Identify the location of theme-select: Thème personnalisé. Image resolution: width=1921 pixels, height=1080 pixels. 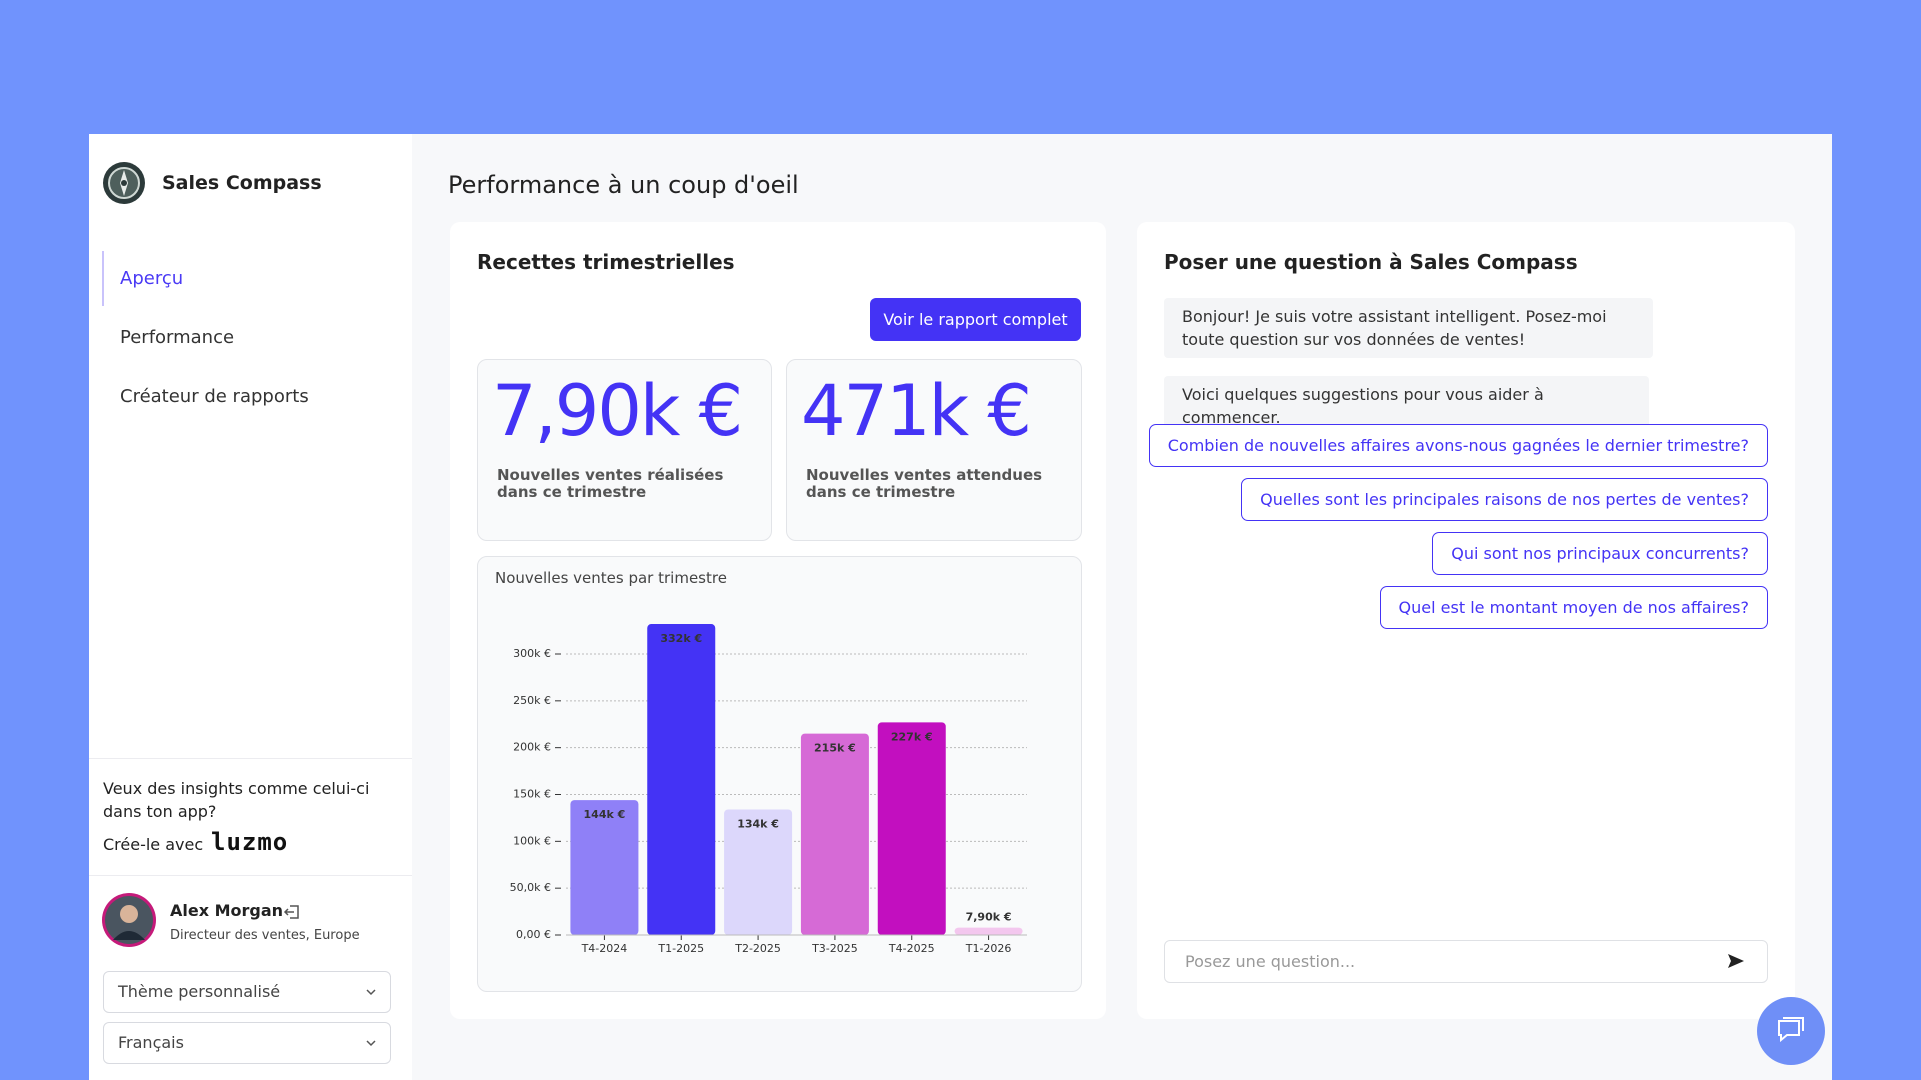
(247, 992).